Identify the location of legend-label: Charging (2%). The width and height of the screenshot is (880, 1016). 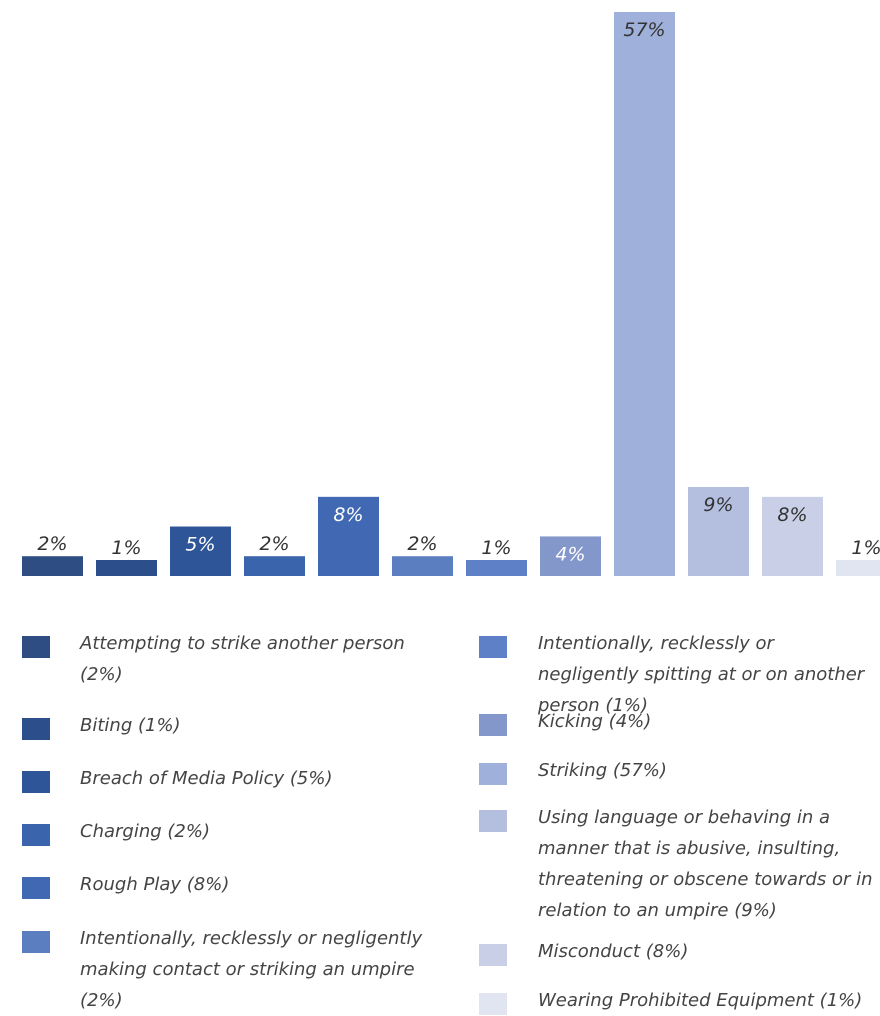
(145, 831).